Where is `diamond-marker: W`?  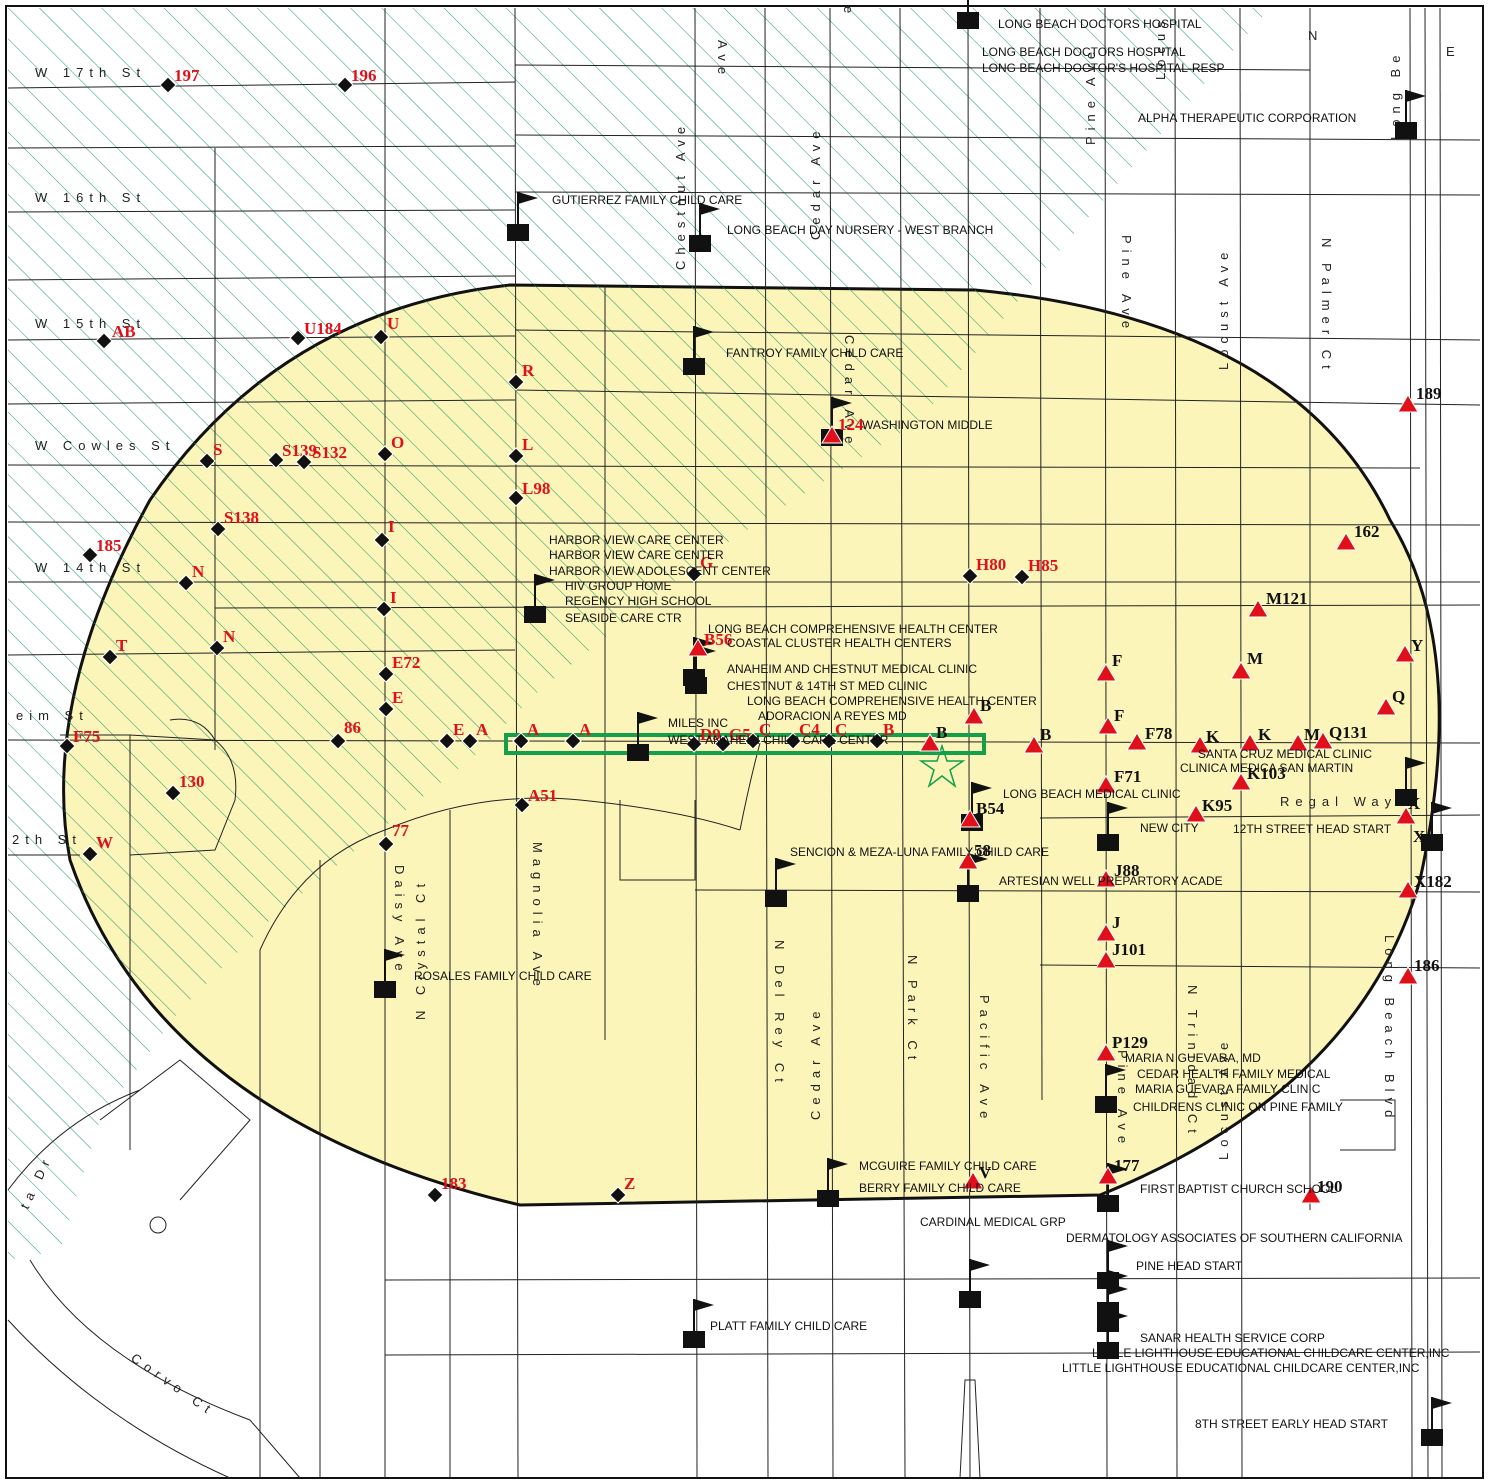 diamond-marker: W is located at coordinates (97, 848).